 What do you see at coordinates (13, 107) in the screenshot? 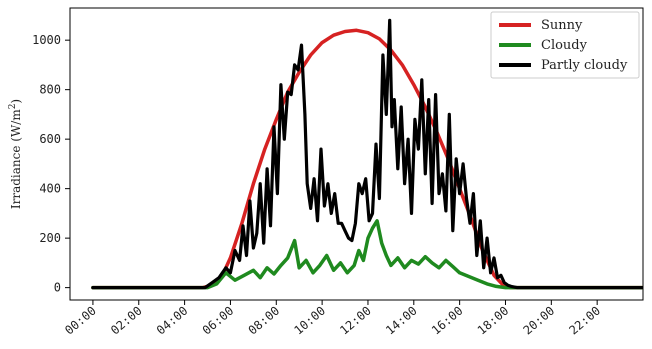
I see `y-axis-label-superscript: 2` at bounding box center [13, 107].